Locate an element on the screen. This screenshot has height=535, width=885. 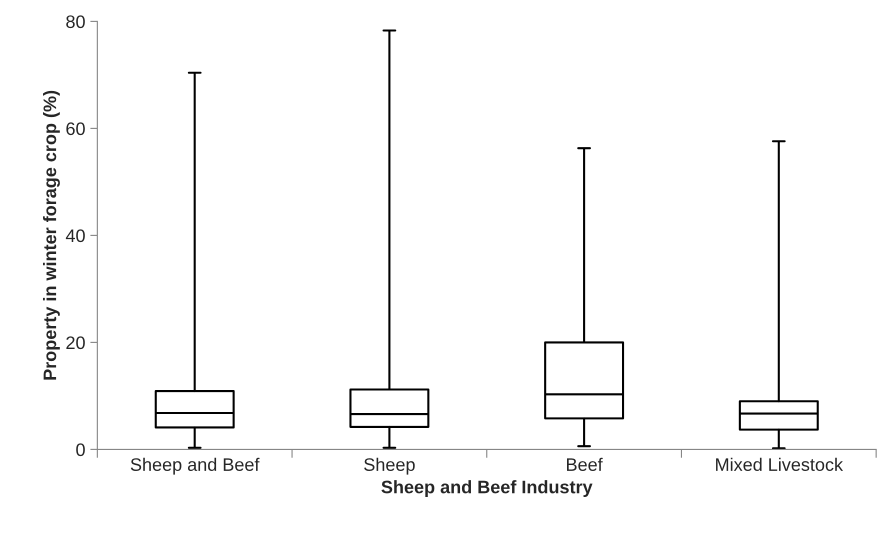
x-tick-label: Sheep and Beef is located at coordinates (195, 466).